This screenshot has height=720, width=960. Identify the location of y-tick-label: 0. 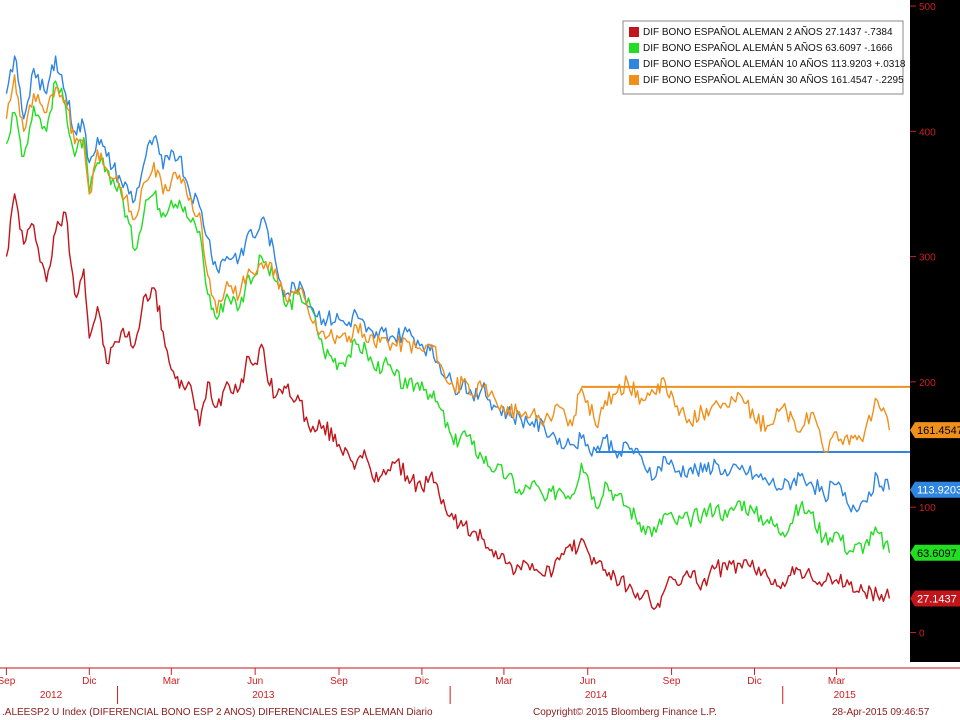
(922, 633).